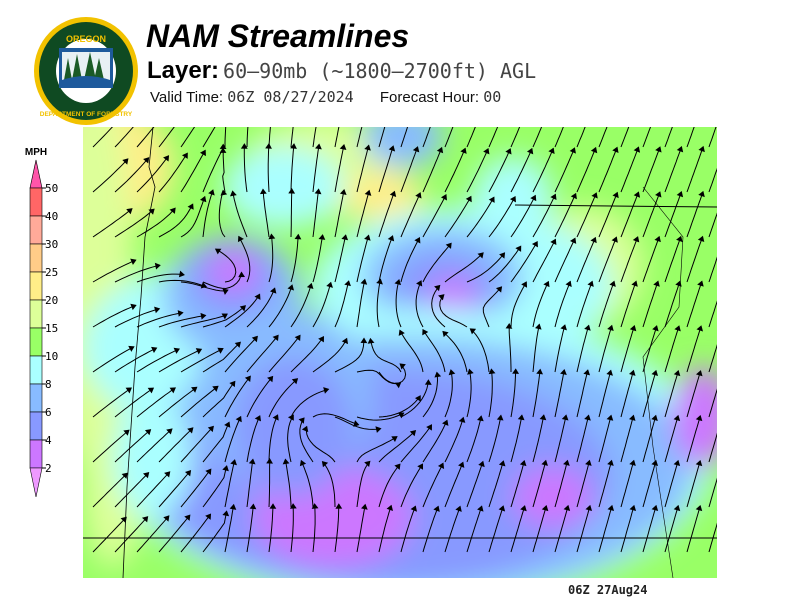  I want to click on legend-swatch, so click(36, 426).